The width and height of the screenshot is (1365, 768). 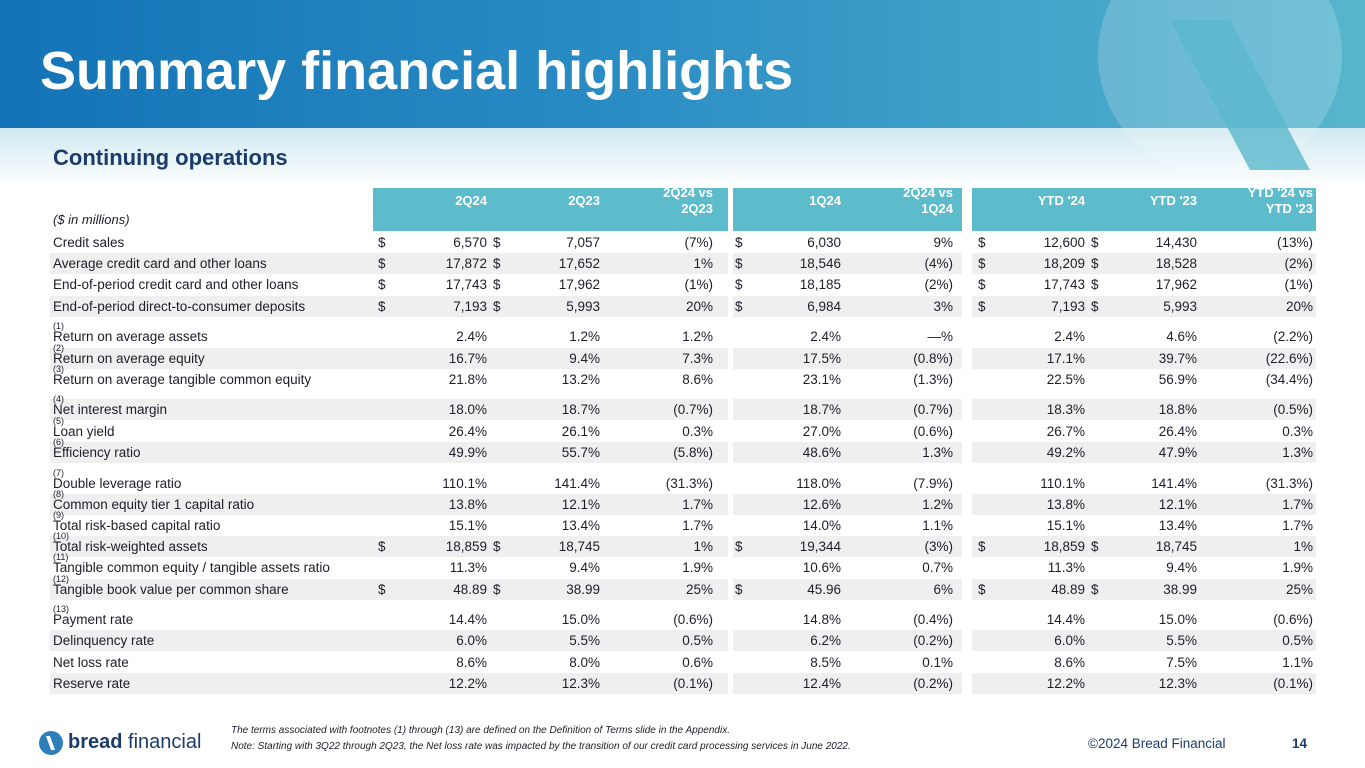 I want to click on value: 1.2%, so click(x=937, y=504).